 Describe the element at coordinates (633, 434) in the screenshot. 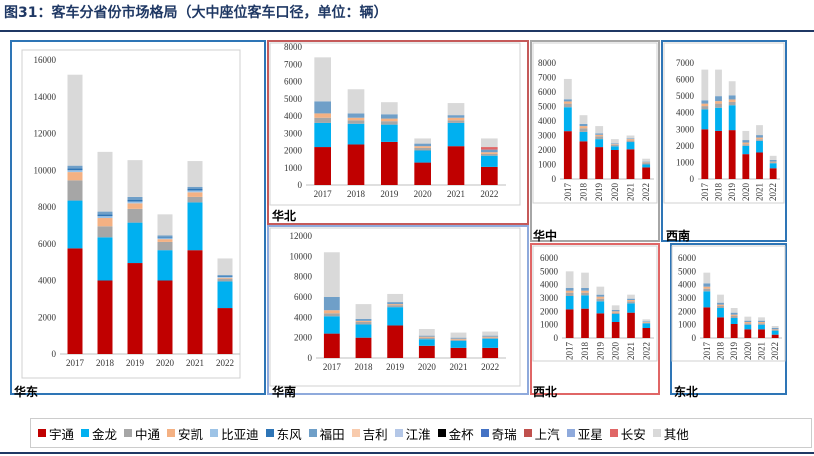

I see `legend-label: 长安` at that location.